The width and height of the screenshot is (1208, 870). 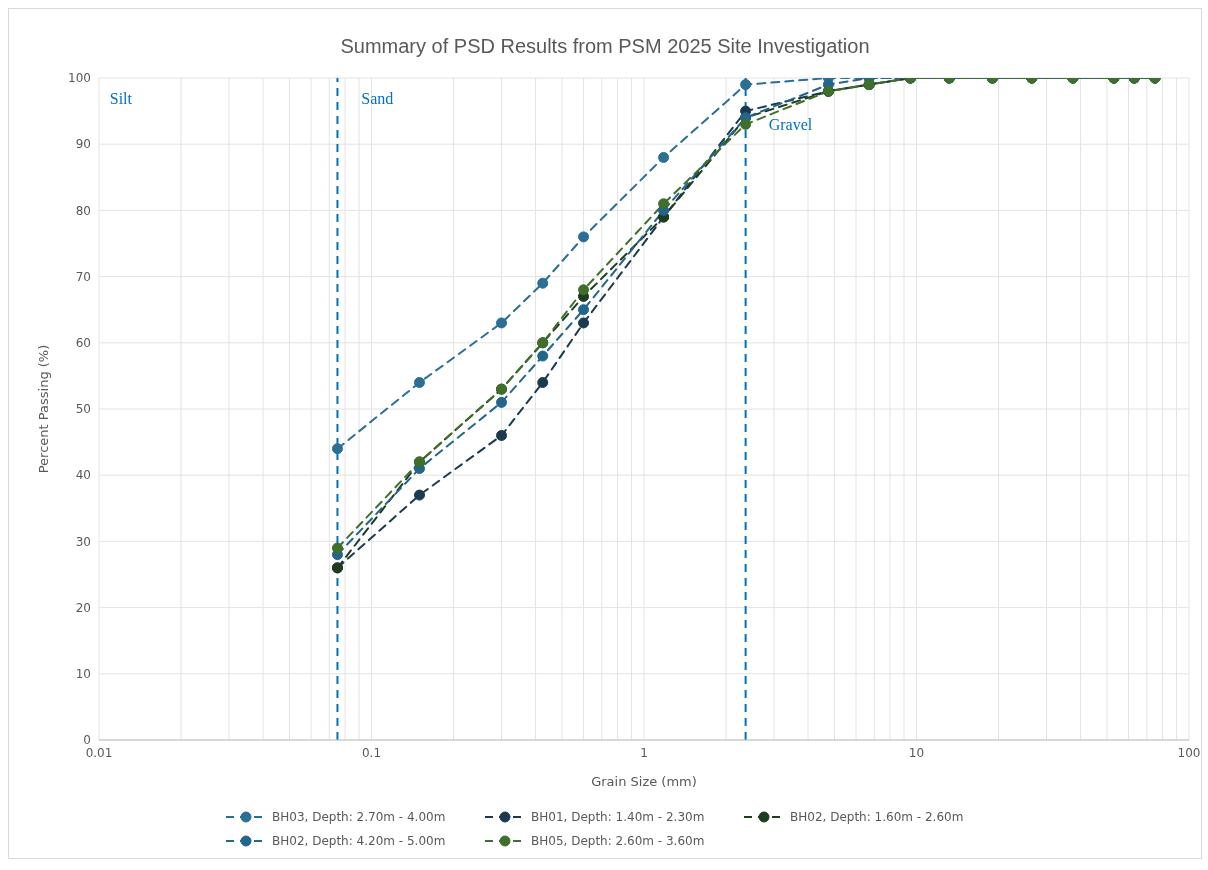 What do you see at coordinates (371, 752) in the screenshot?
I see `x-tick-label: 0.1` at bounding box center [371, 752].